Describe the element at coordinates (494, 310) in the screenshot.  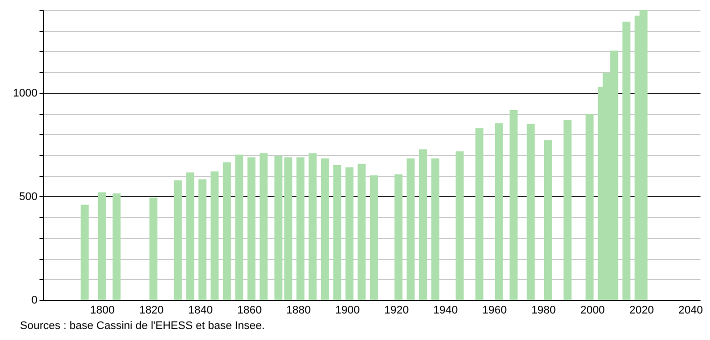
I see `x-tick-label: 1960` at that location.